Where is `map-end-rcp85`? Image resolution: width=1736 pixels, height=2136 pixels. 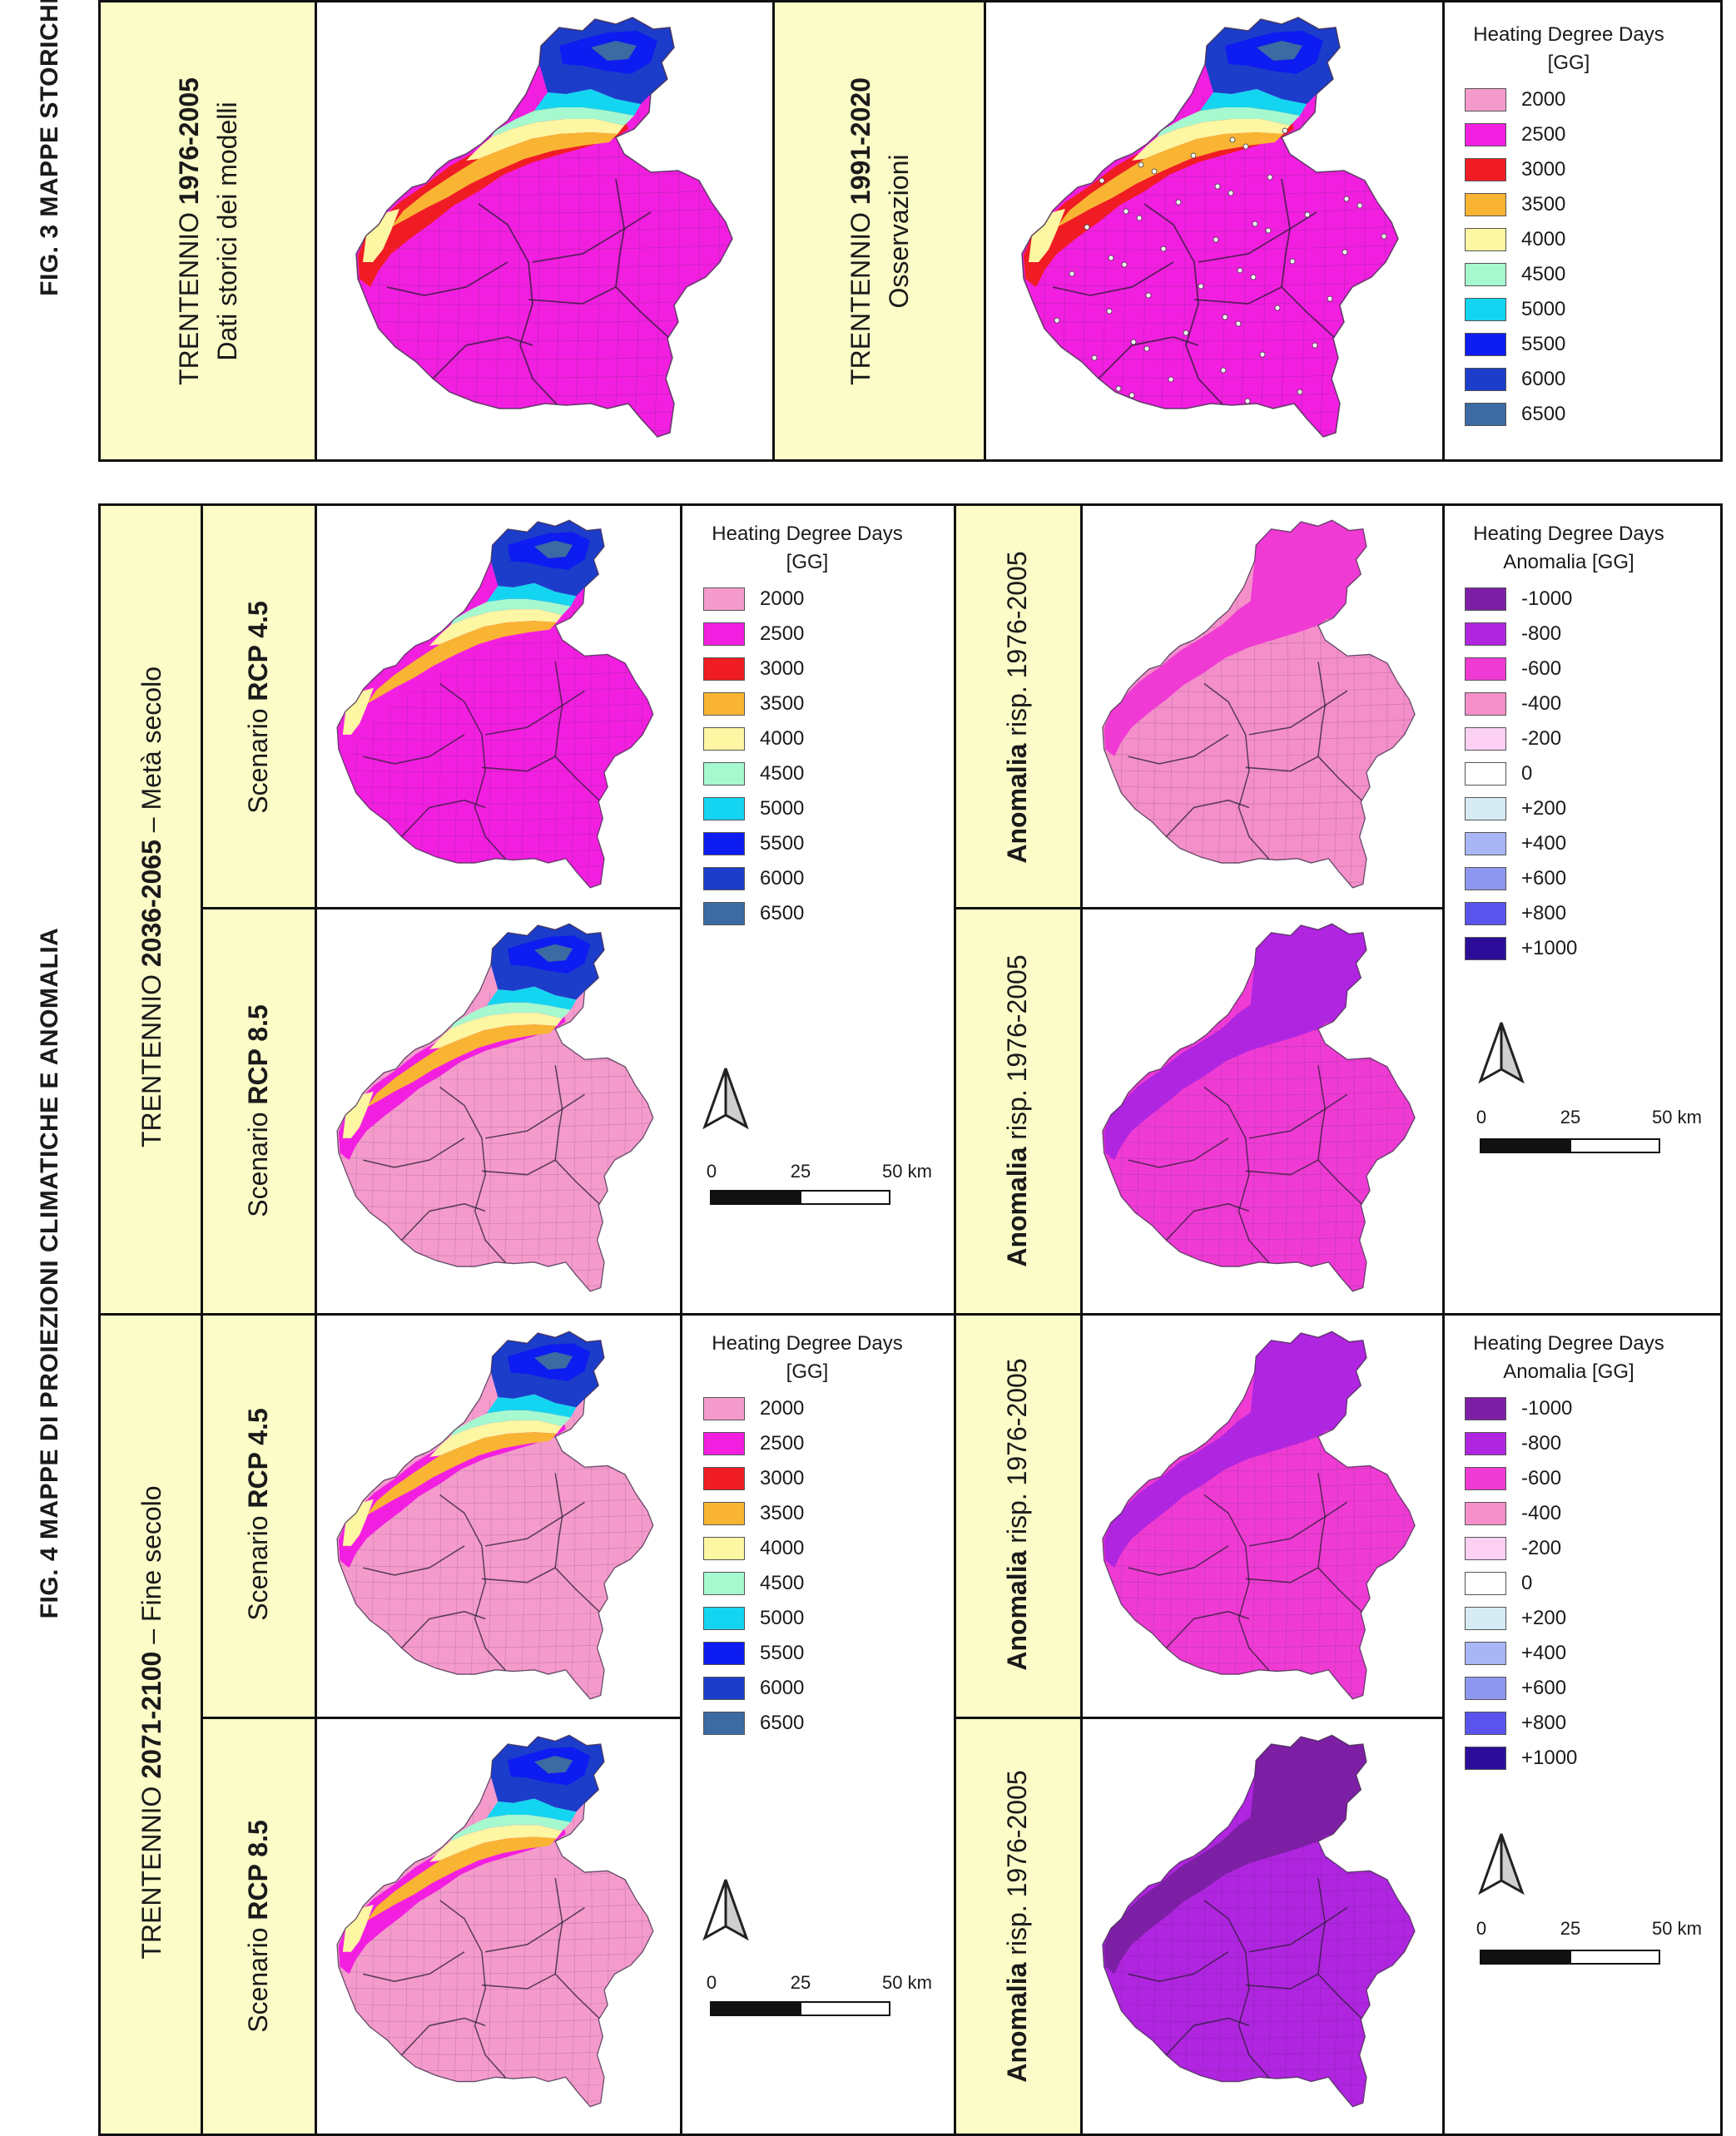 map-end-rcp85 is located at coordinates (495, 1921).